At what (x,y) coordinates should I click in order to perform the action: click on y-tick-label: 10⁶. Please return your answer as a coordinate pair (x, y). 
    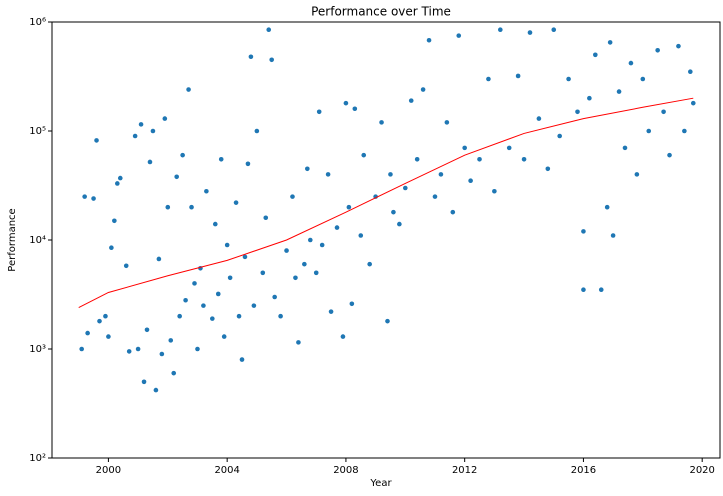
    Looking at the image, I should click on (37, 22).